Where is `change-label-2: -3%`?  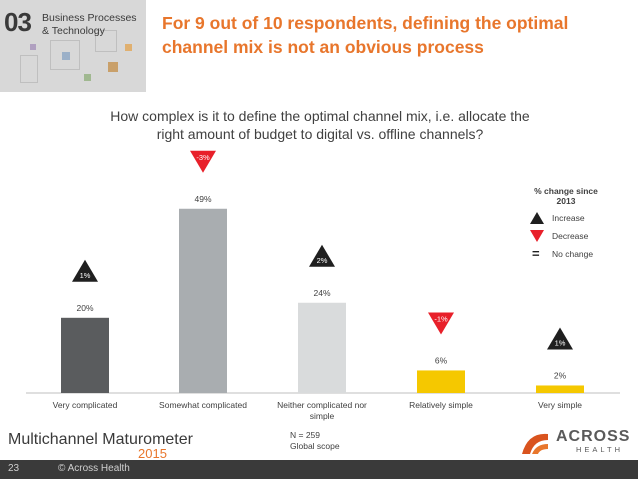
change-label-2: -3% is located at coordinates (203, 157).